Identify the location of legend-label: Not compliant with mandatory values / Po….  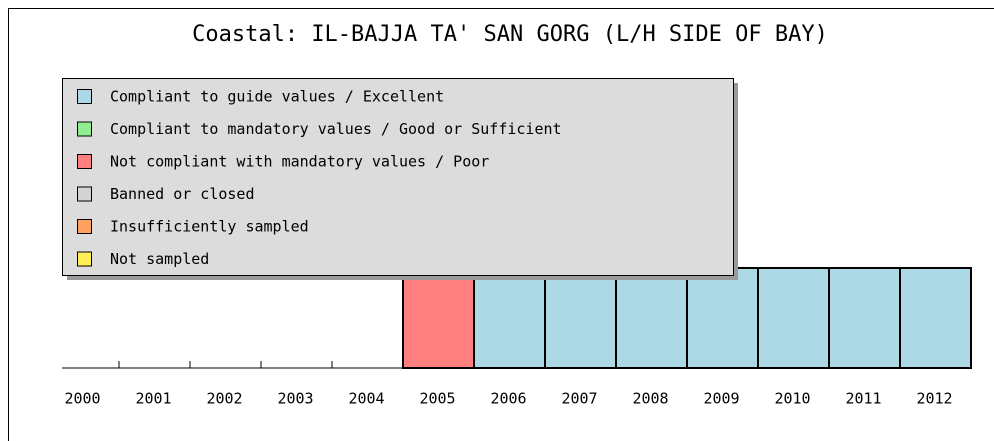
(299, 162).